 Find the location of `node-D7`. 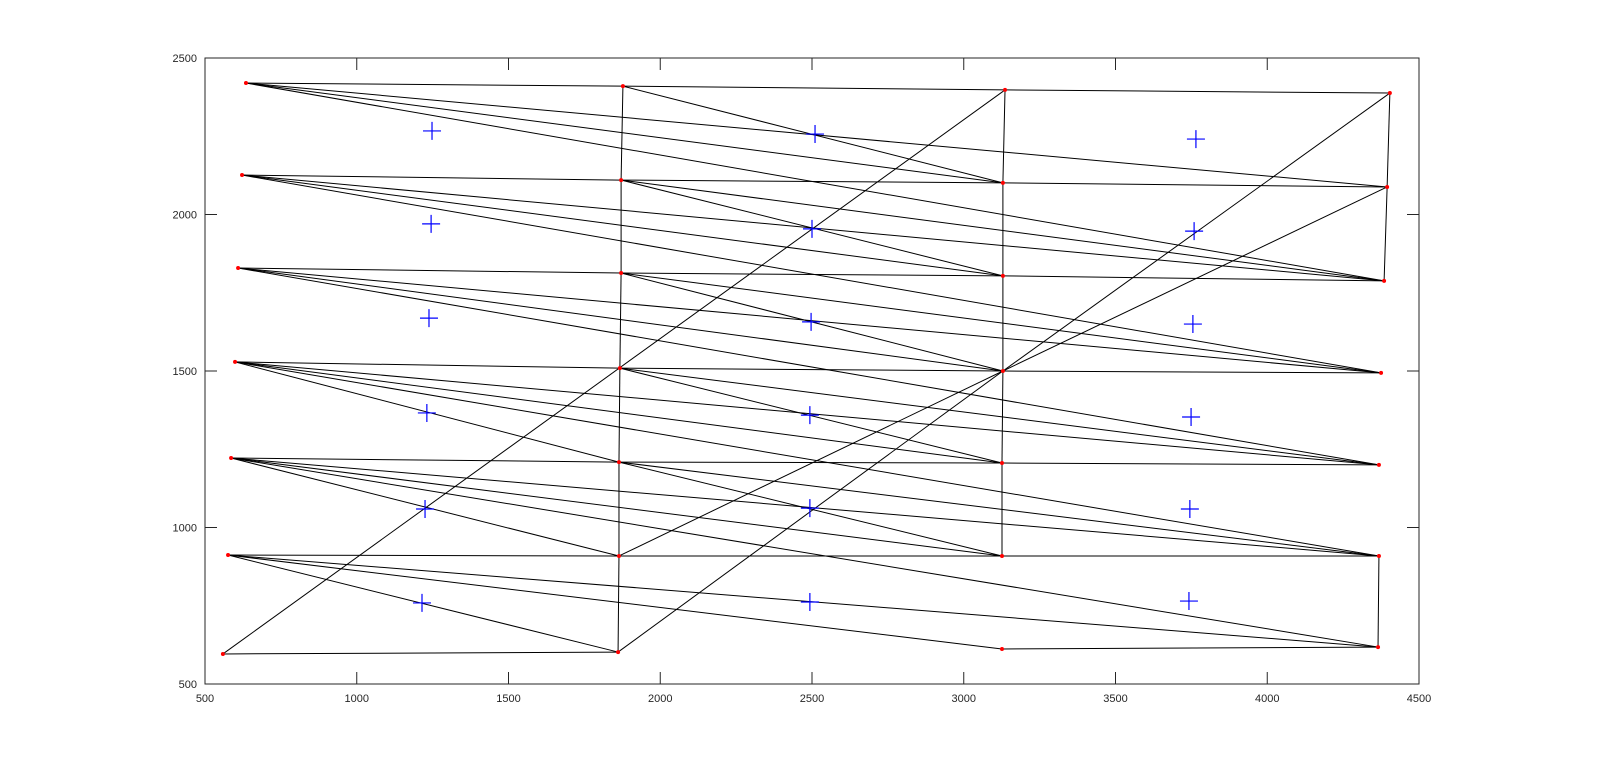

node-D7 is located at coordinates (1378, 647).